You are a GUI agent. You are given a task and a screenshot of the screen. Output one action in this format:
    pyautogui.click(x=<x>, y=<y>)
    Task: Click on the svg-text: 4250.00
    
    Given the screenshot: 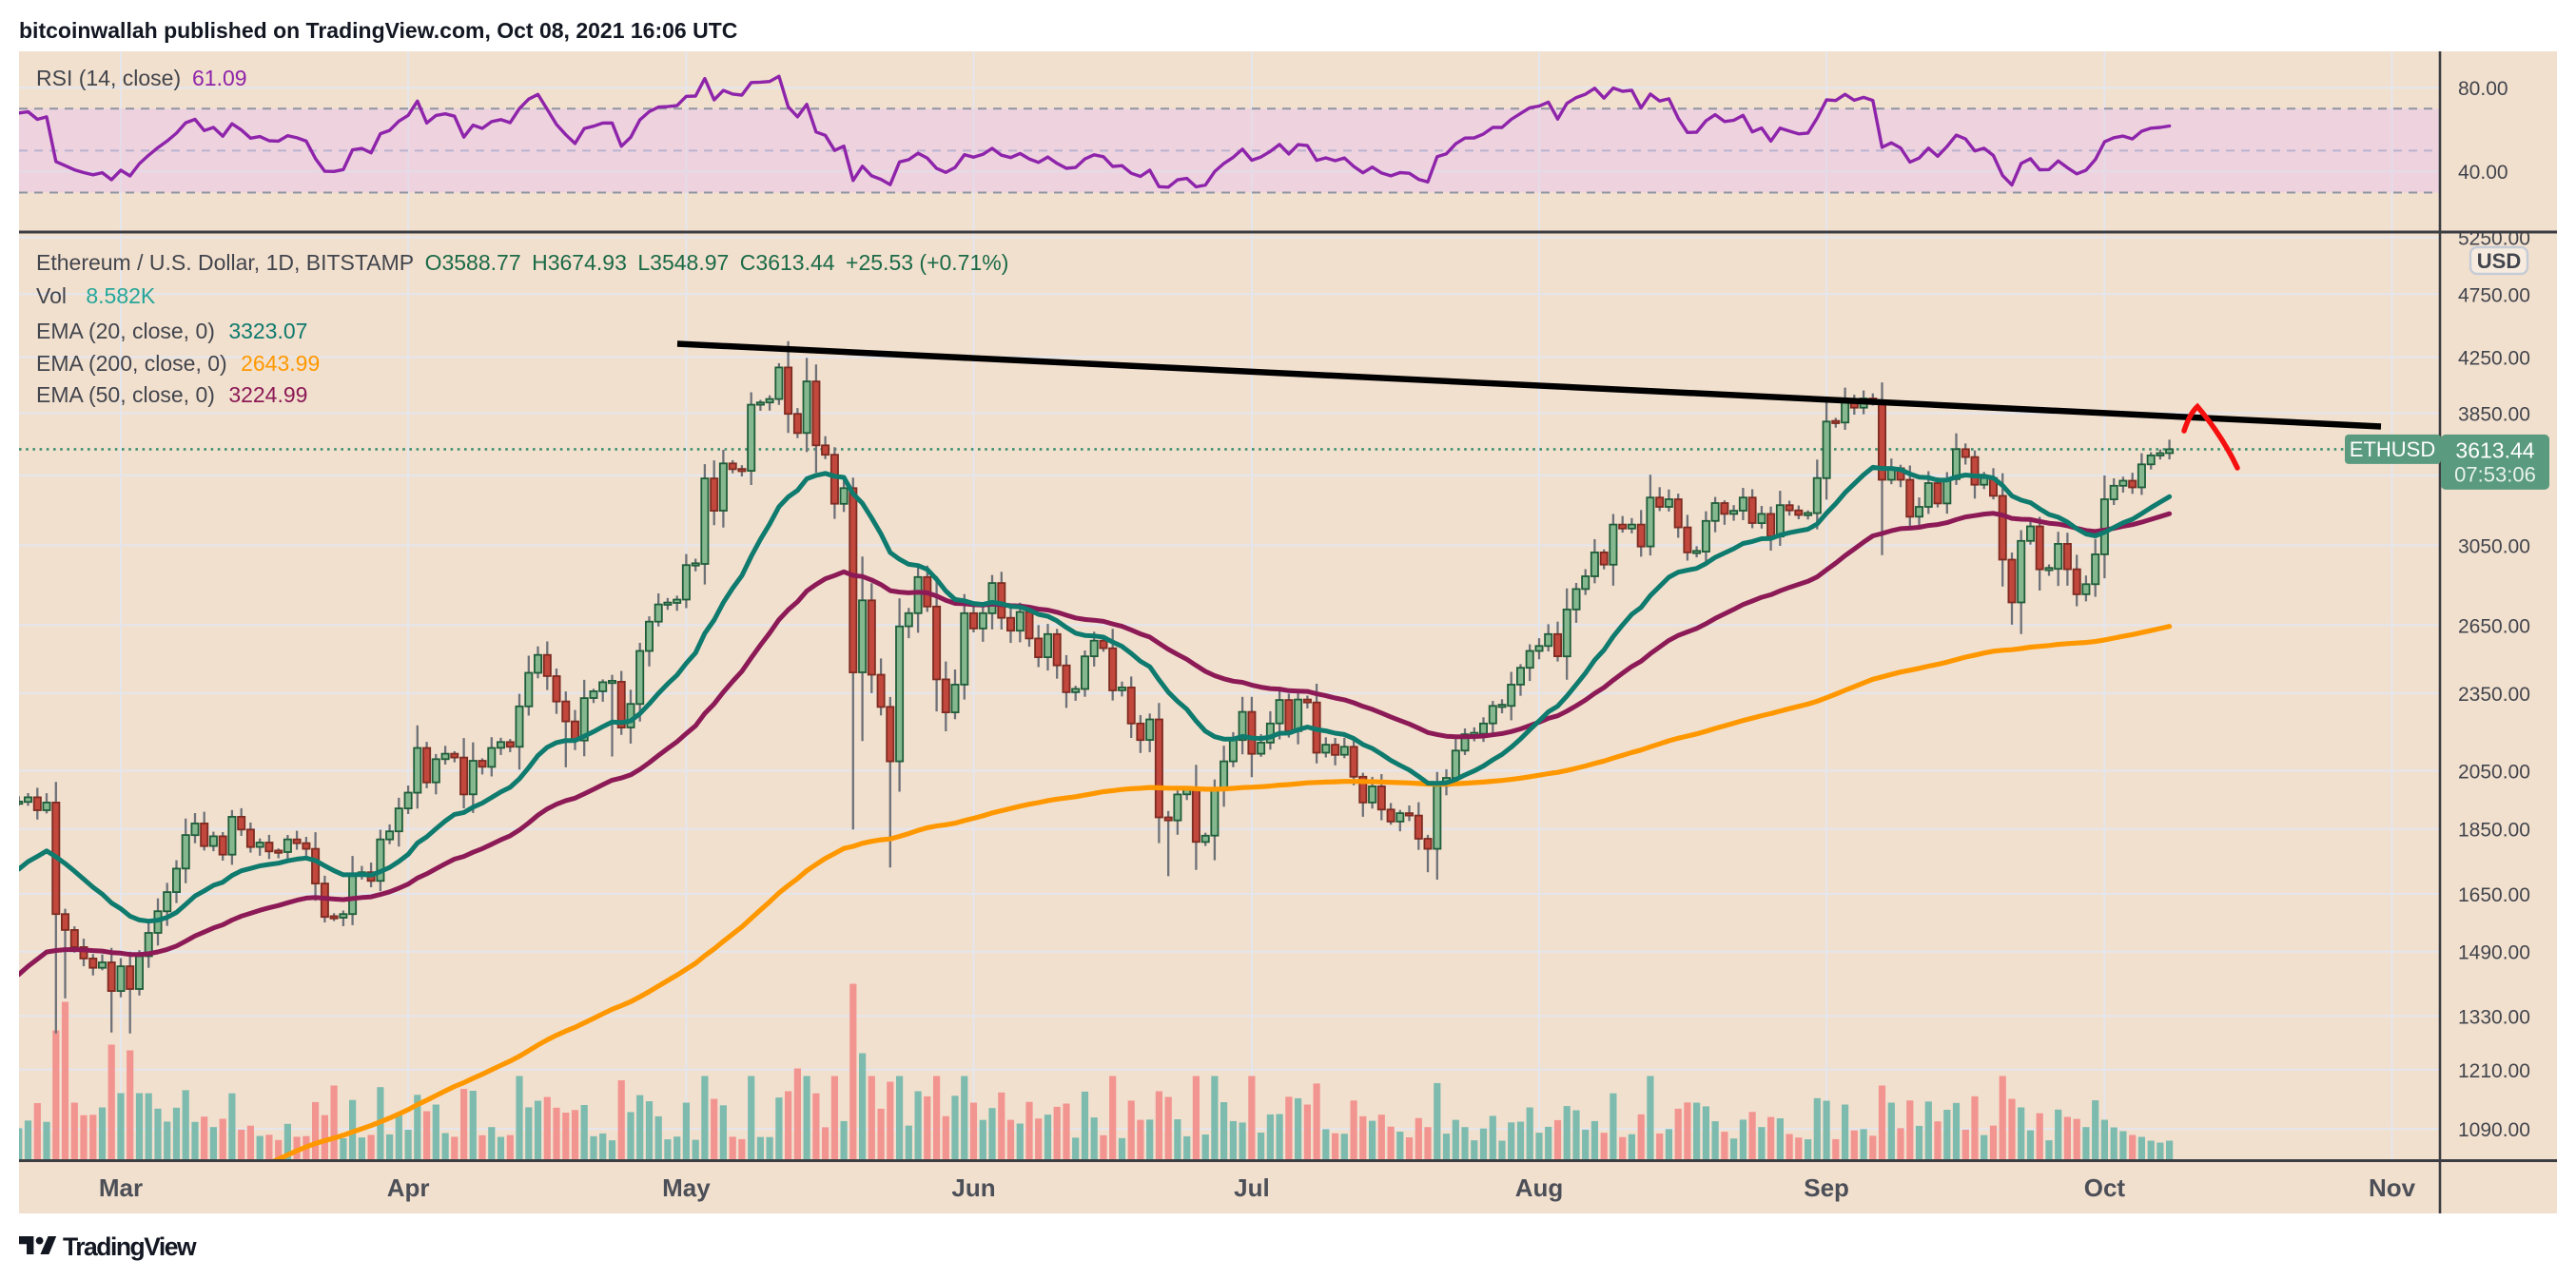 What is the action you would take?
    pyautogui.click(x=2494, y=359)
    